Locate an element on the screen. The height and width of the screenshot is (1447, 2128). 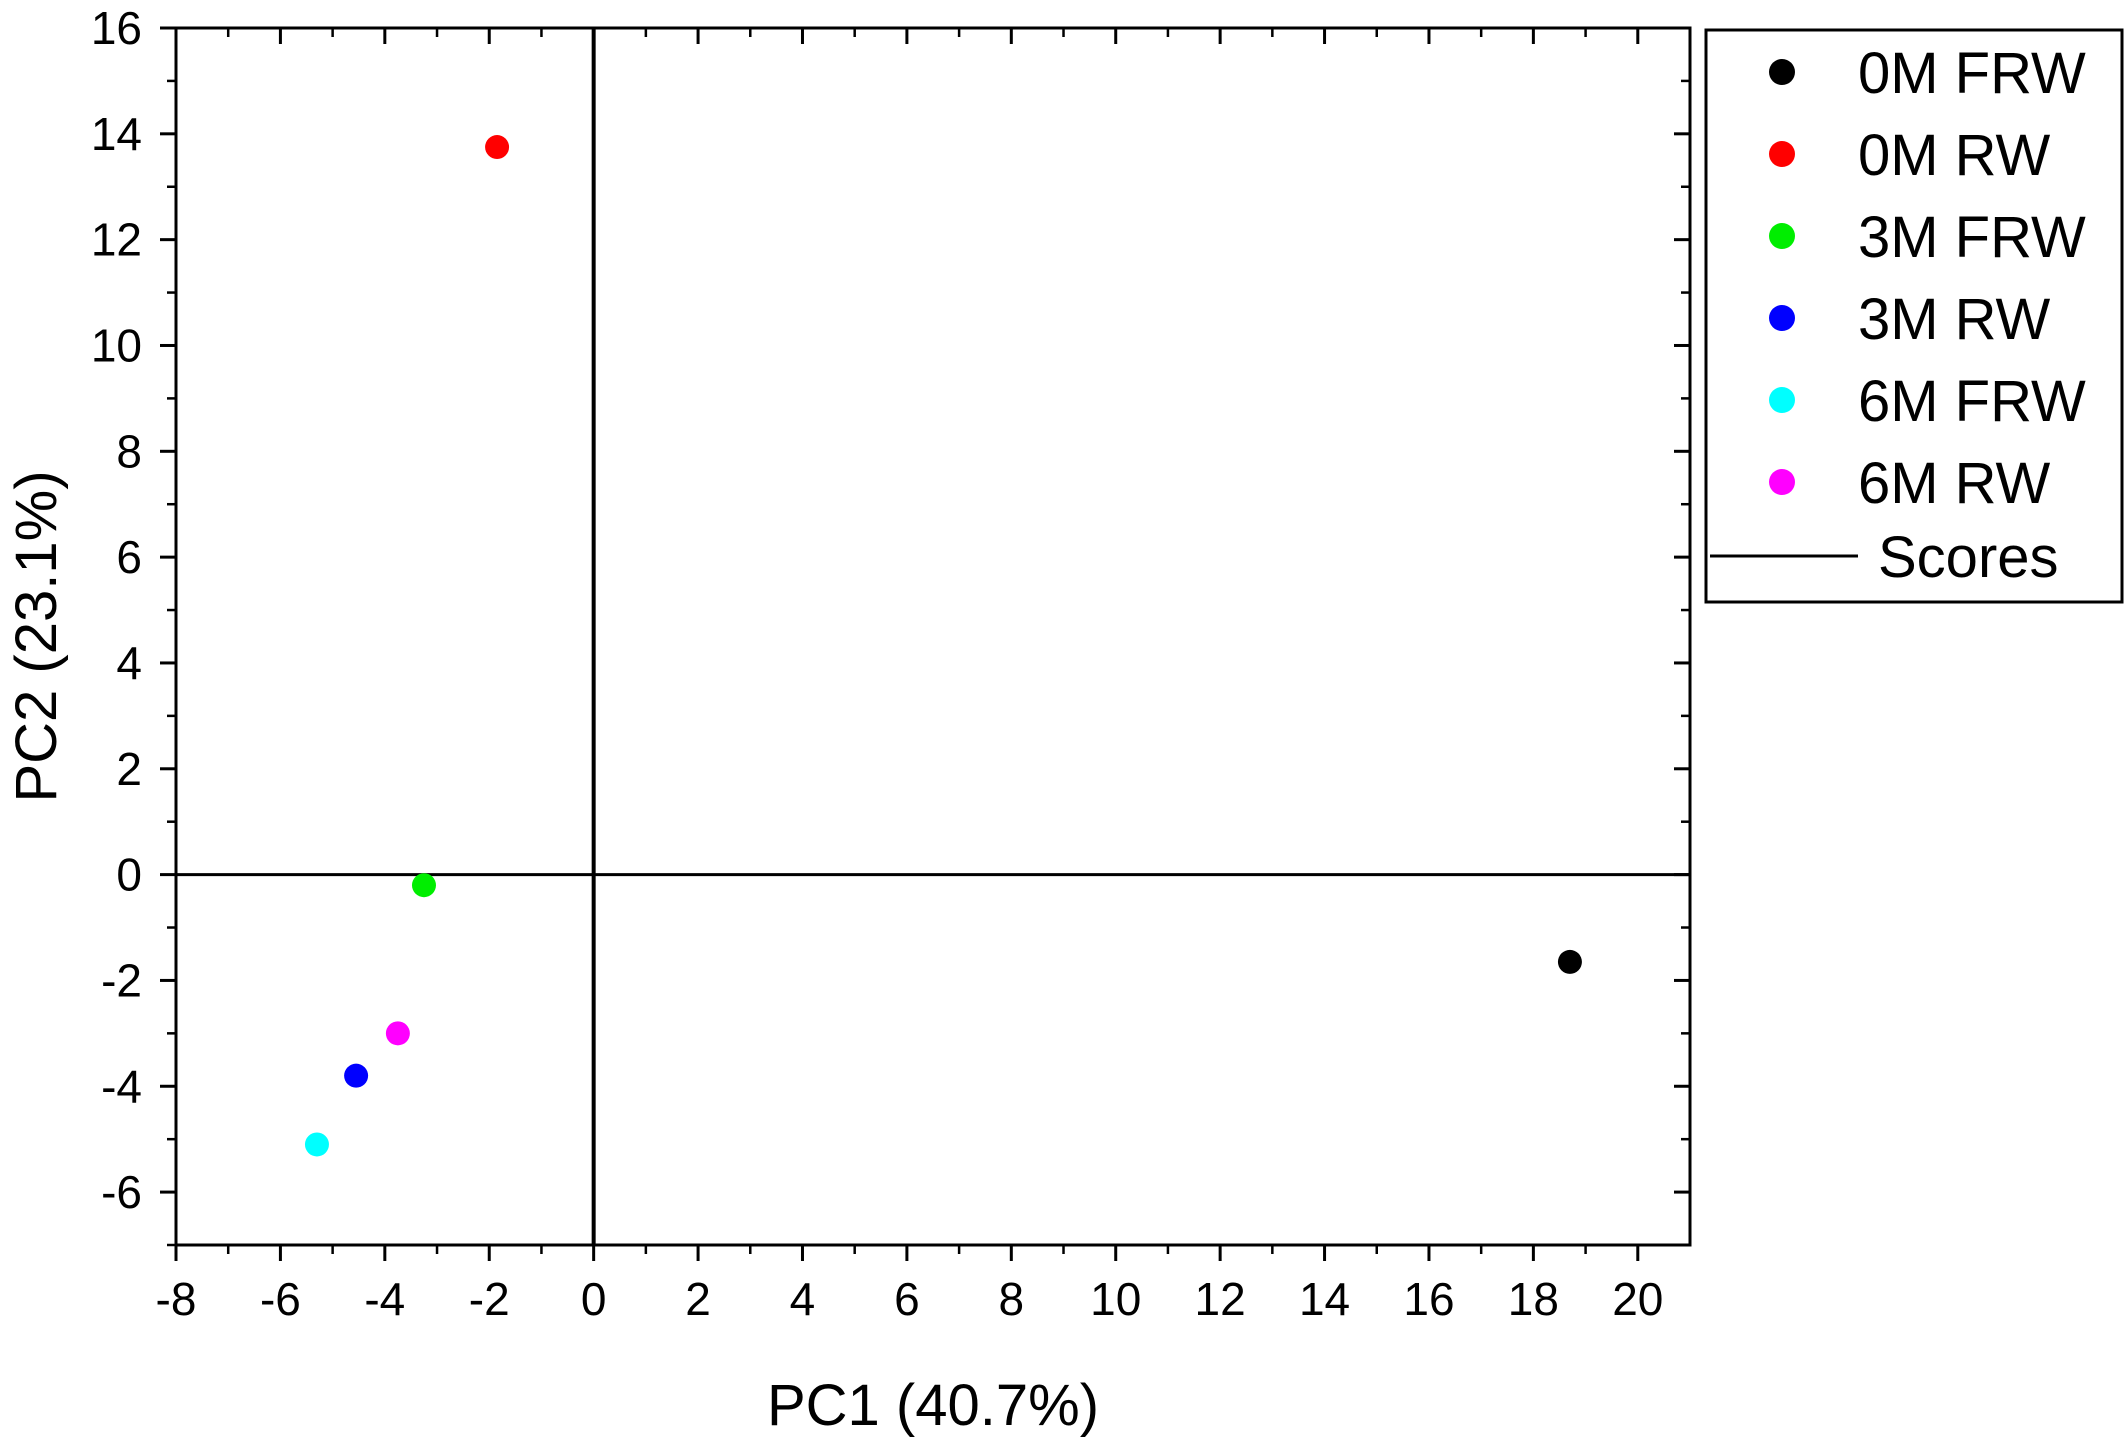
y-tick-label: 0 is located at coordinates (129, 875).